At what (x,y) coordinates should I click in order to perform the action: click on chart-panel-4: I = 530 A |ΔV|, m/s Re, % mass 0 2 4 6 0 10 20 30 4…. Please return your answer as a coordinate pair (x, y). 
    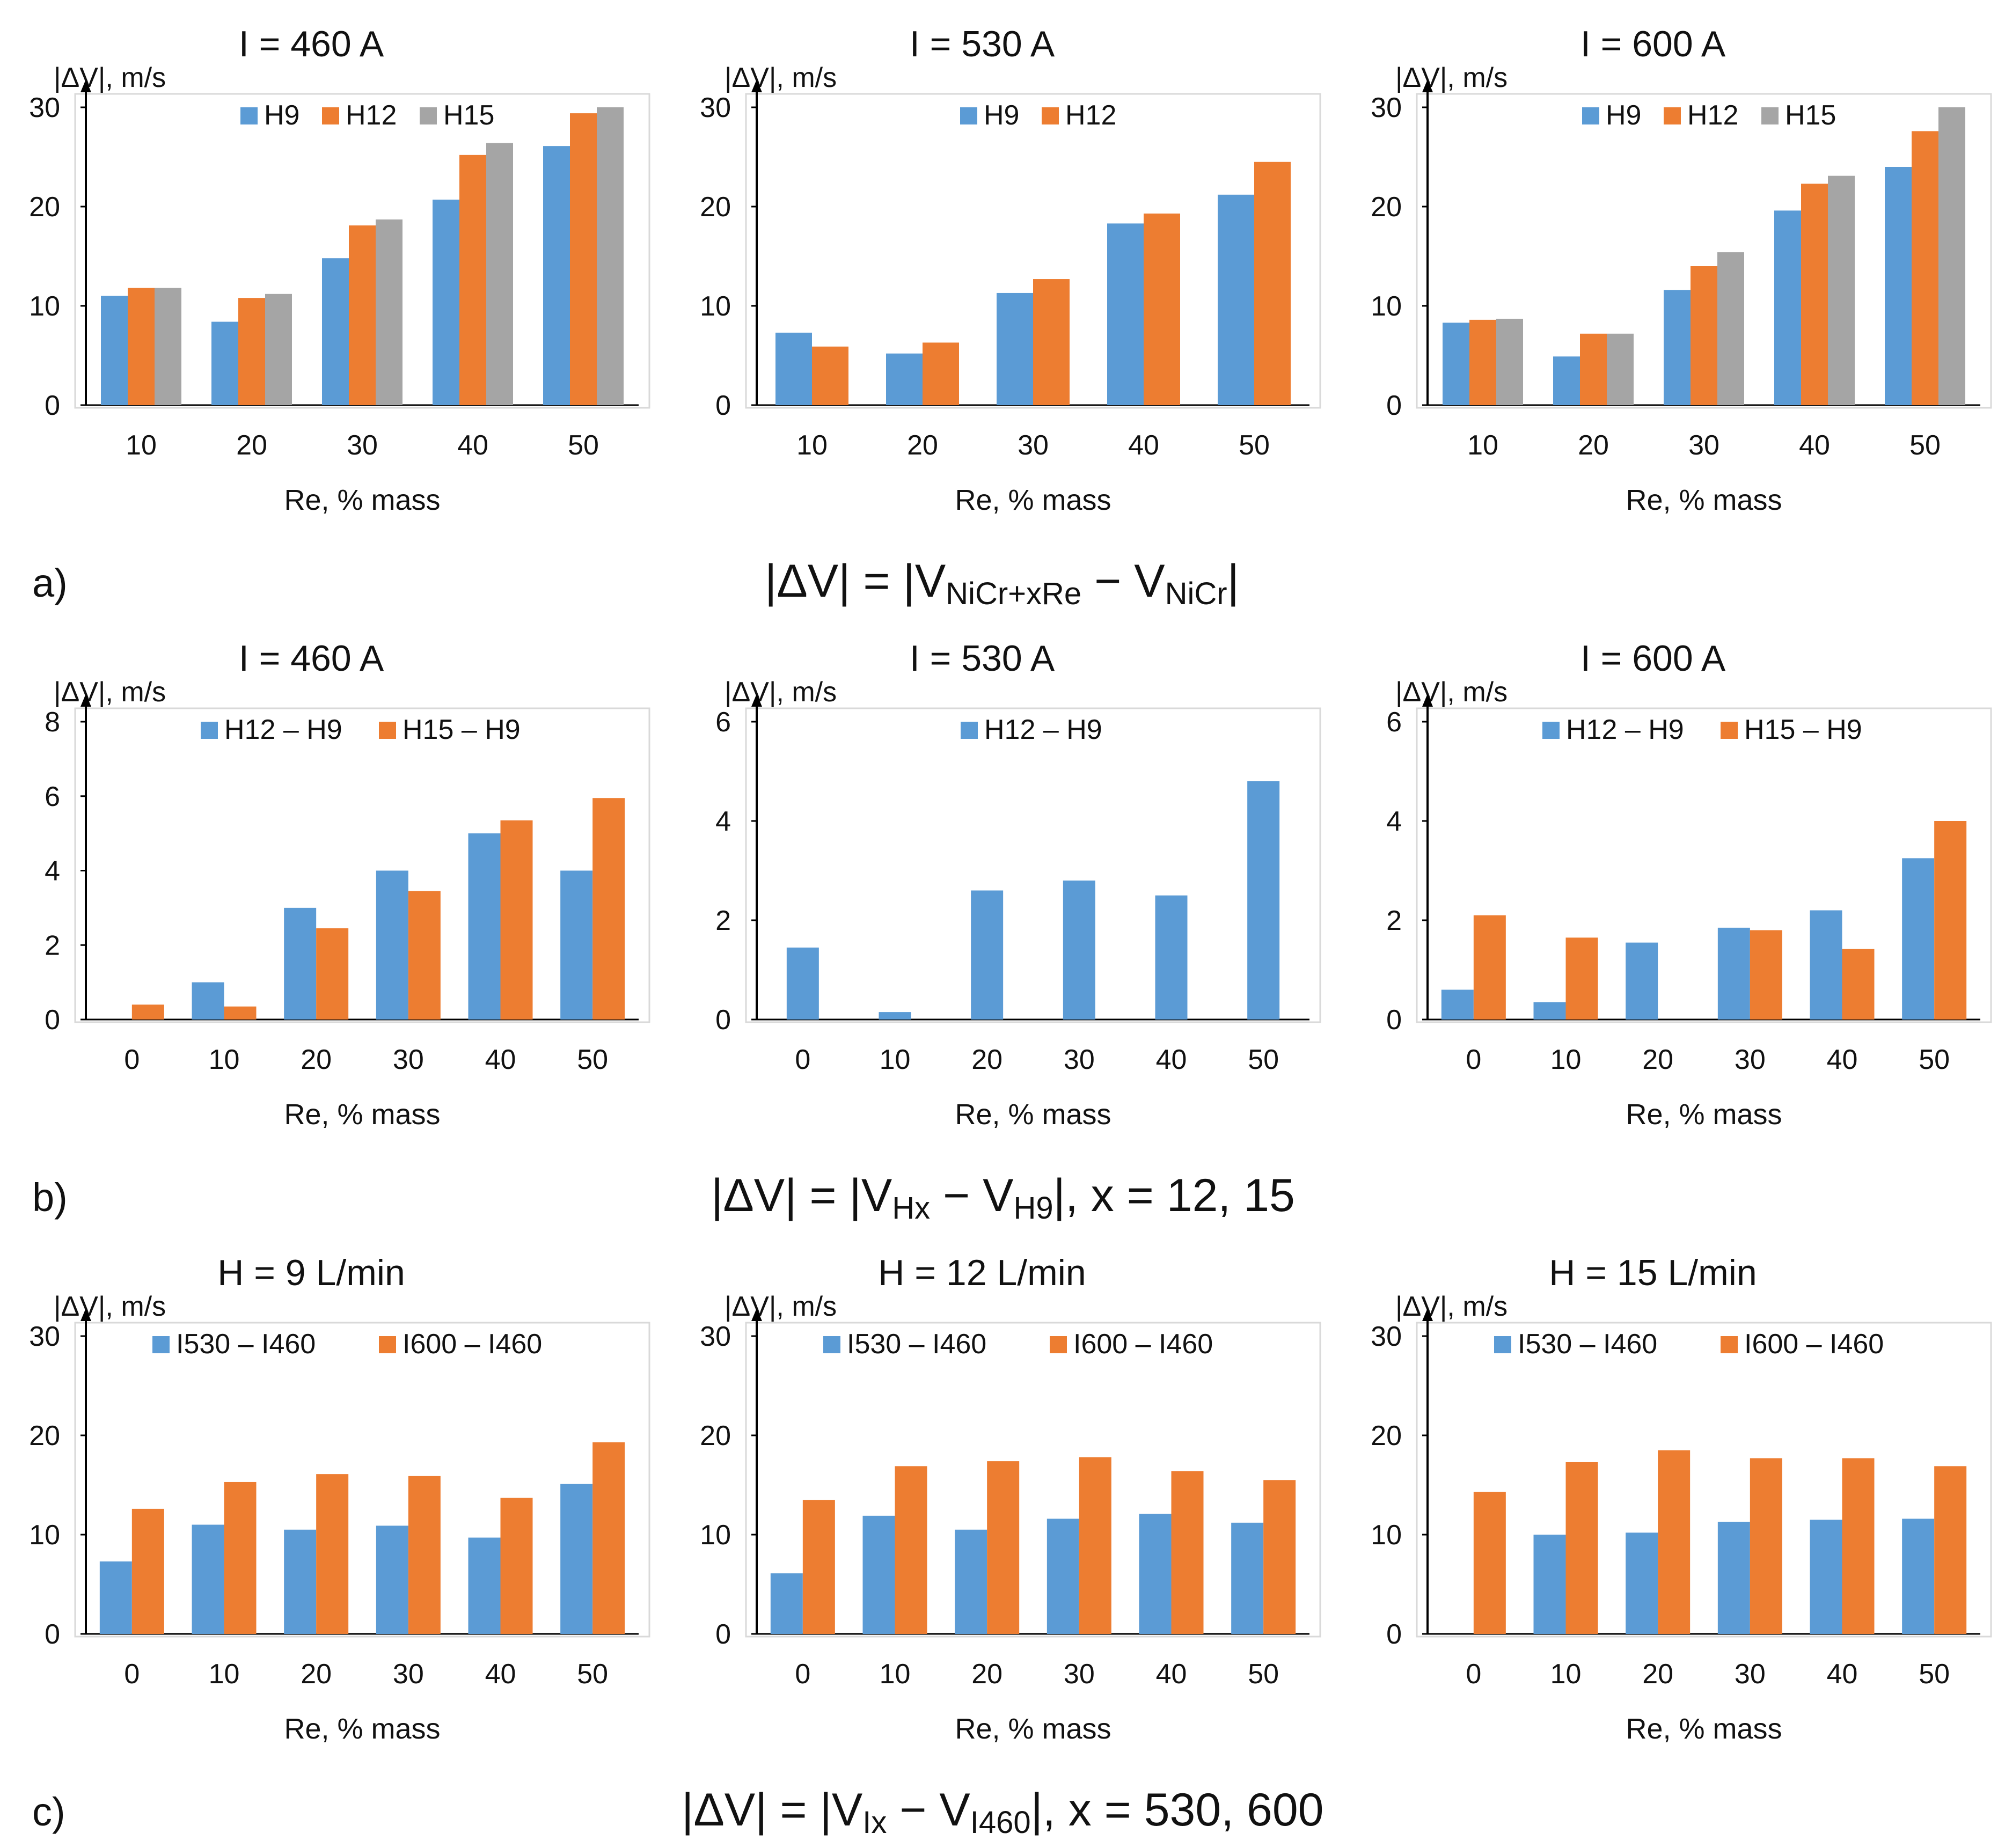
    Looking at the image, I should click on (1018, 884).